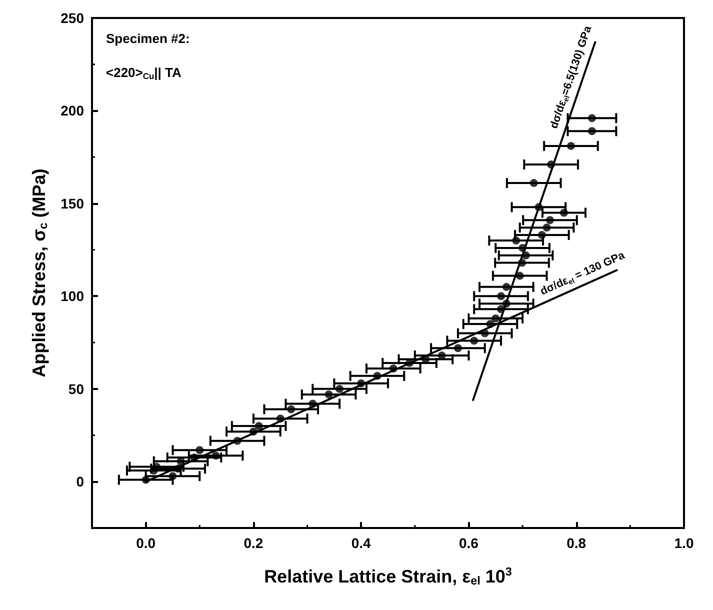 The image size is (713, 610). What do you see at coordinates (72, 296) in the screenshot?
I see `y-tick-label: 100` at bounding box center [72, 296].